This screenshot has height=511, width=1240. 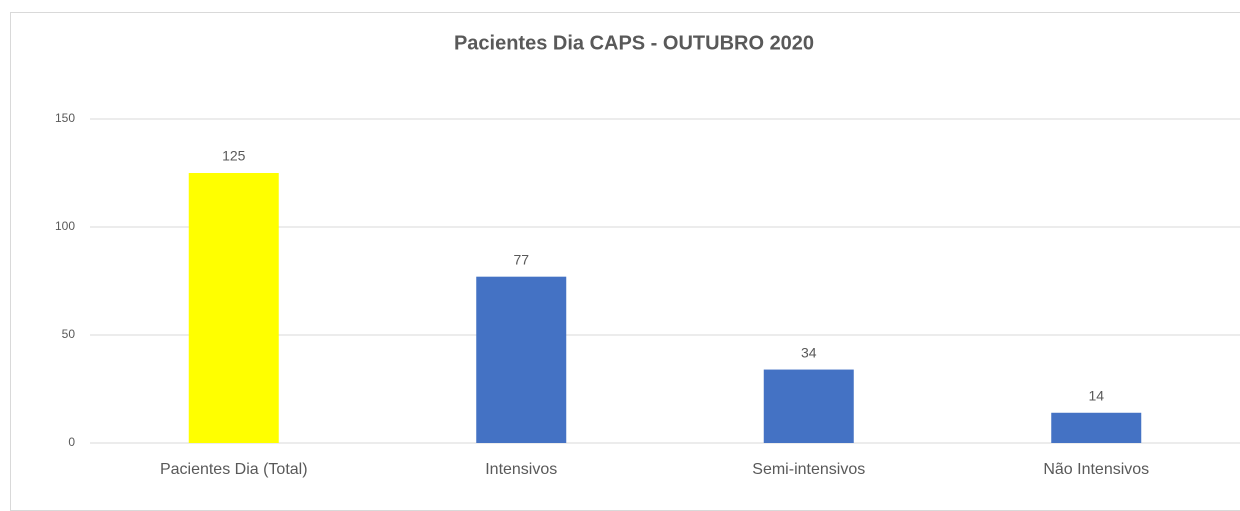 I want to click on x-tick-label: Pacientes Dia (Total), so click(x=234, y=469).